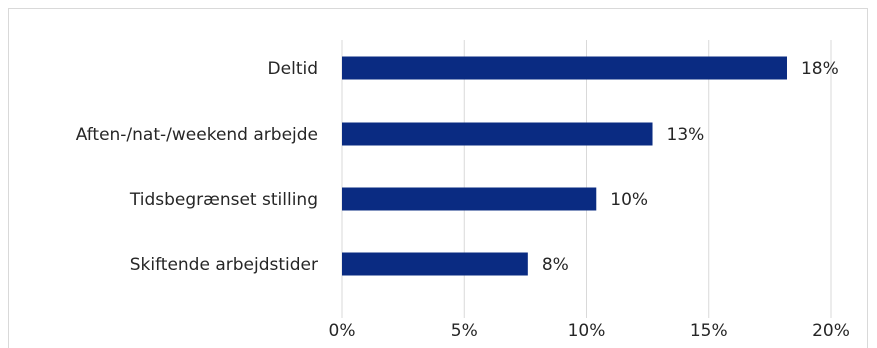 The height and width of the screenshot is (348, 877). Describe the element at coordinates (293, 69) in the screenshot. I see `category-label: Deltid` at that location.